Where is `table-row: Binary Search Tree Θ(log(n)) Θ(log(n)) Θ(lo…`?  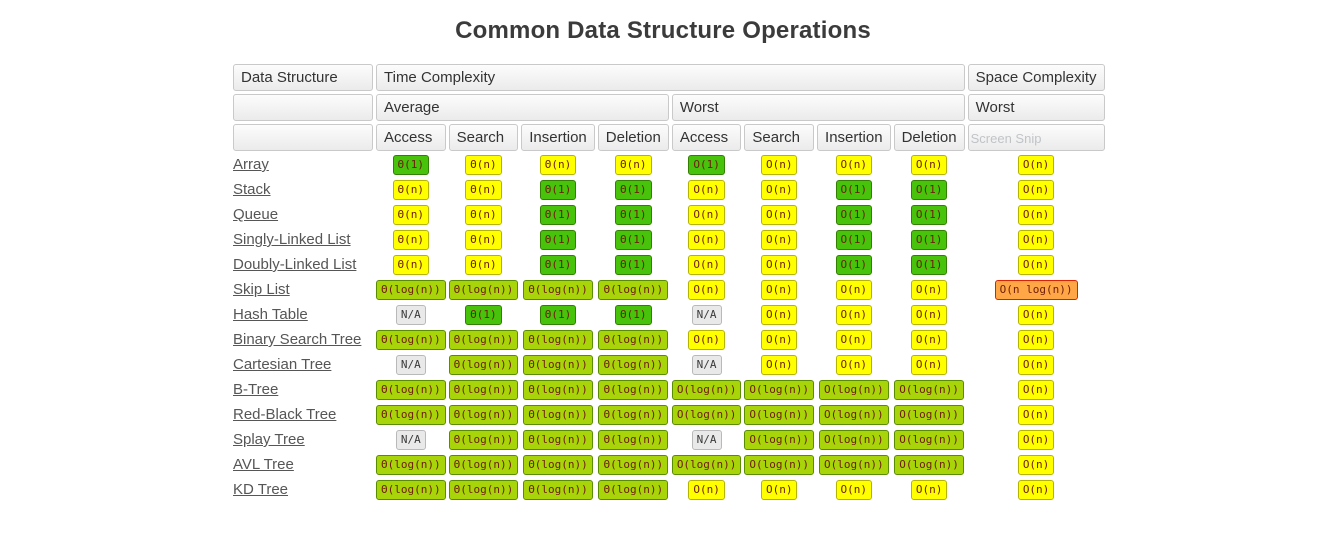
table-row: Binary Search Tree Θ(log(n)) Θ(log(n)) Θ(lo… is located at coordinates (669, 340).